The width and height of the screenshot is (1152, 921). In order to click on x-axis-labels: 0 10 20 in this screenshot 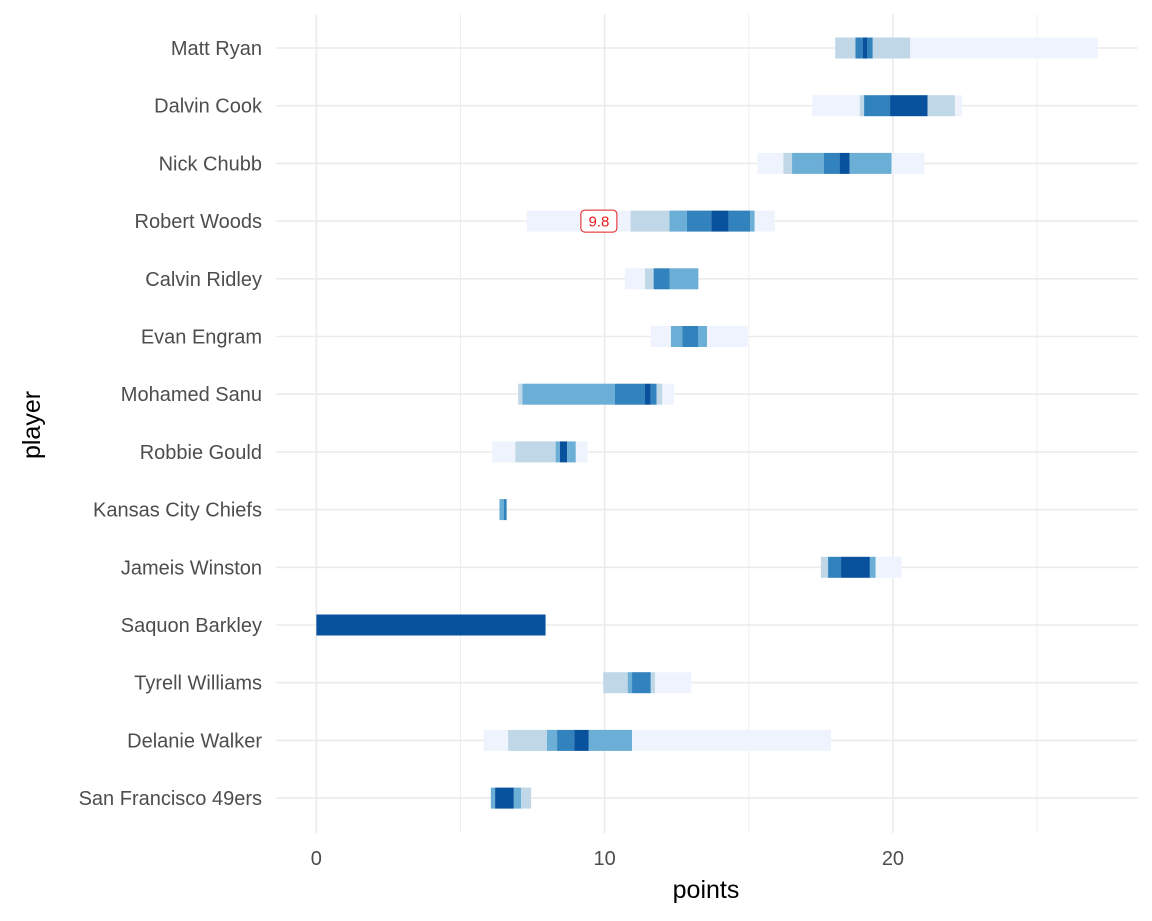, I will do `click(607, 859)`.